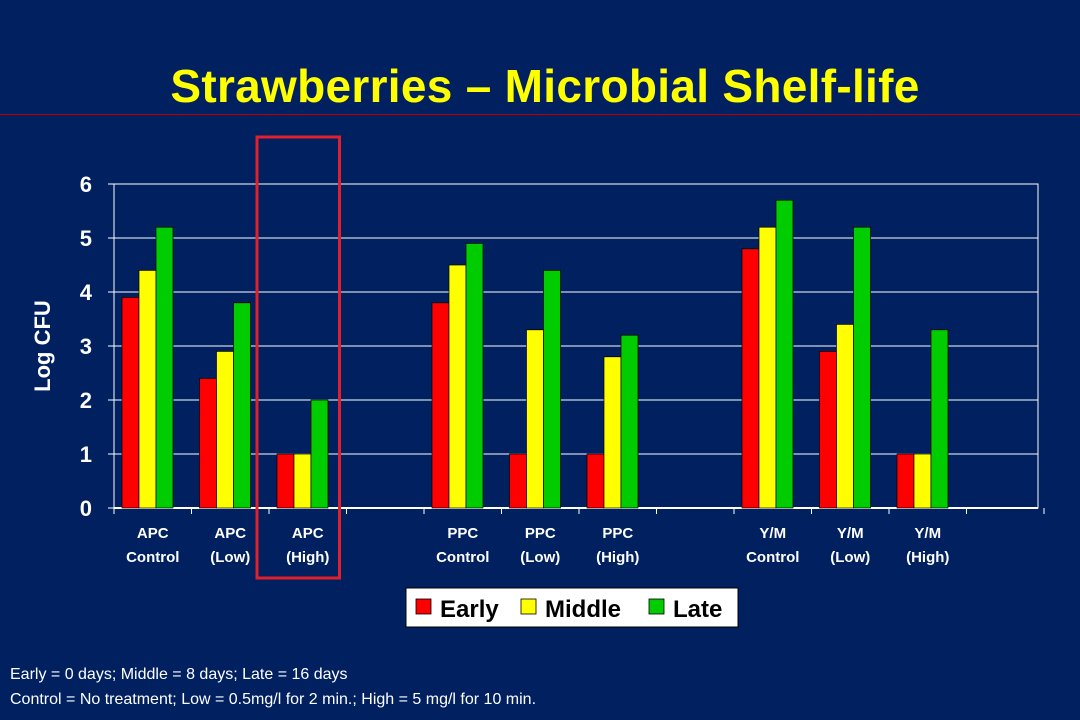  Describe the element at coordinates (86, 184) in the screenshot. I see `y-tick-label: 6` at that location.